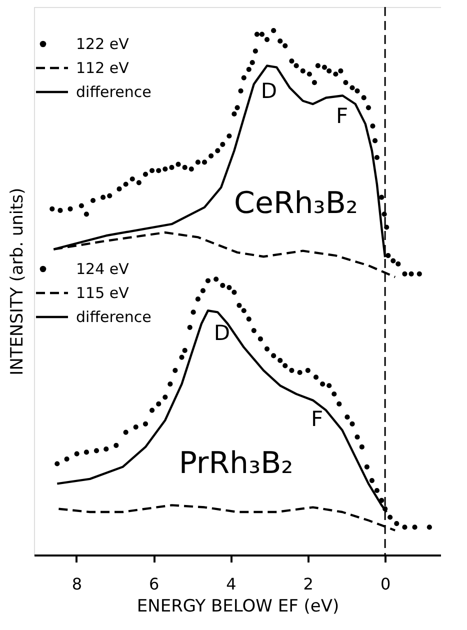 This screenshot has height=630, width=467. Describe the element at coordinates (238, 606) in the screenshot. I see `x-axis-title: ENERGY BELOW EF (eV)` at that location.